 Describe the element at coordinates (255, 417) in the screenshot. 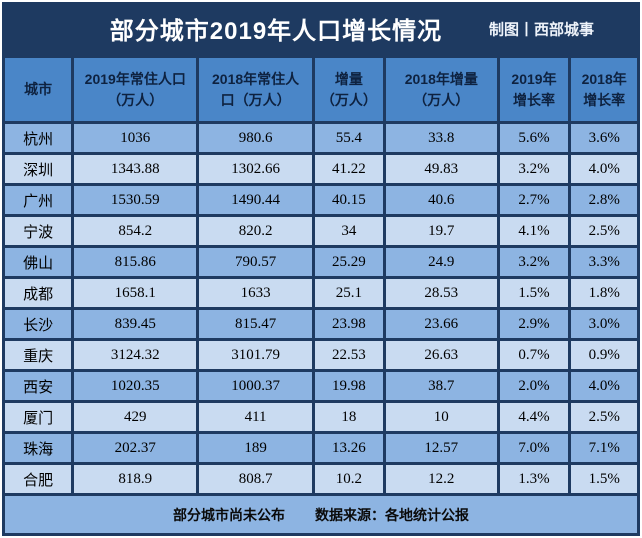

I see `value-cell: 411` at that location.